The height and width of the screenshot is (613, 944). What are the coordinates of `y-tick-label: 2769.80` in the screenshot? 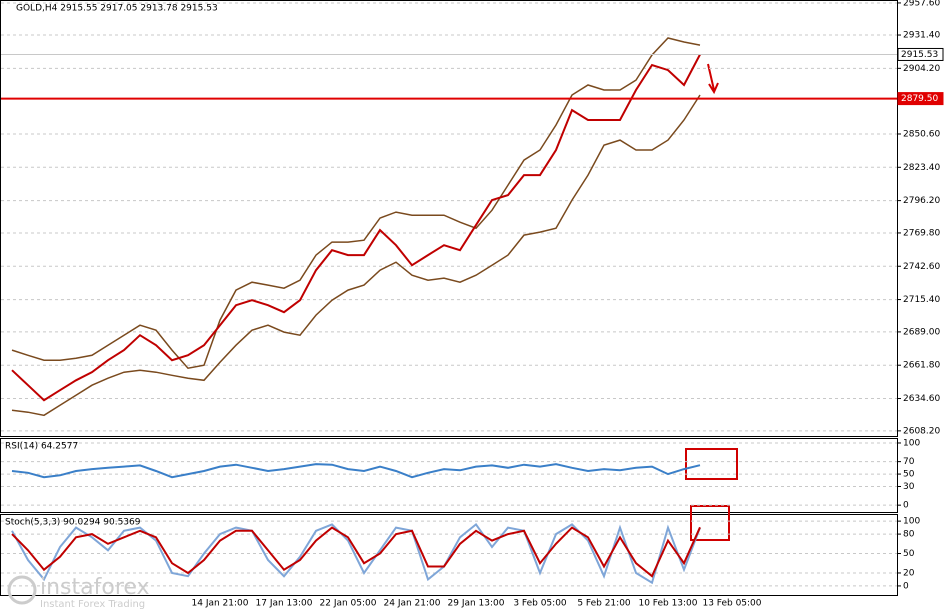 It's located at (921, 233).